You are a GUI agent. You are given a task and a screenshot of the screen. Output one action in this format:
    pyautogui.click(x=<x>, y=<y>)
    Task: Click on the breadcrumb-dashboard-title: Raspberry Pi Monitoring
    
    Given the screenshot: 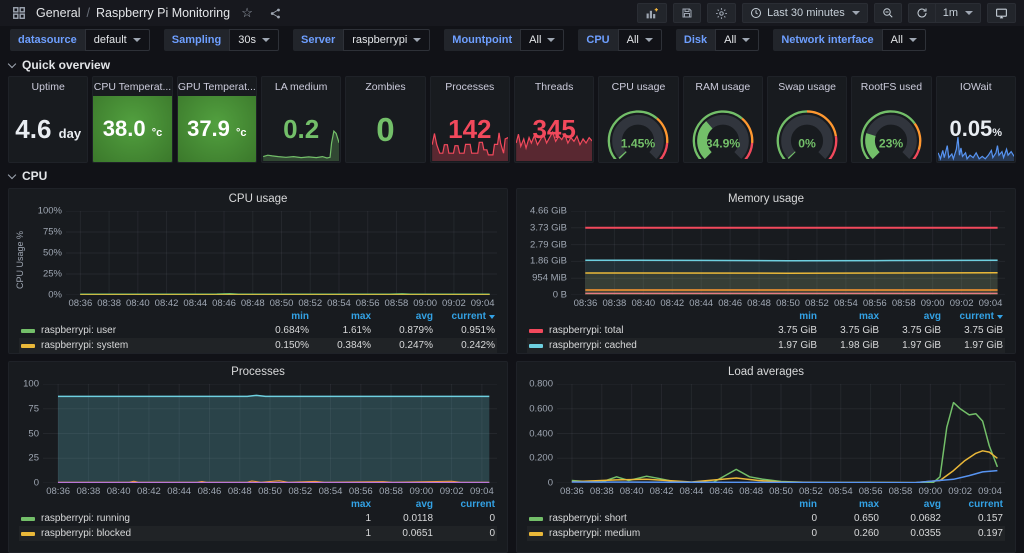 What is the action you would take?
    pyautogui.click(x=163, y=13)
    